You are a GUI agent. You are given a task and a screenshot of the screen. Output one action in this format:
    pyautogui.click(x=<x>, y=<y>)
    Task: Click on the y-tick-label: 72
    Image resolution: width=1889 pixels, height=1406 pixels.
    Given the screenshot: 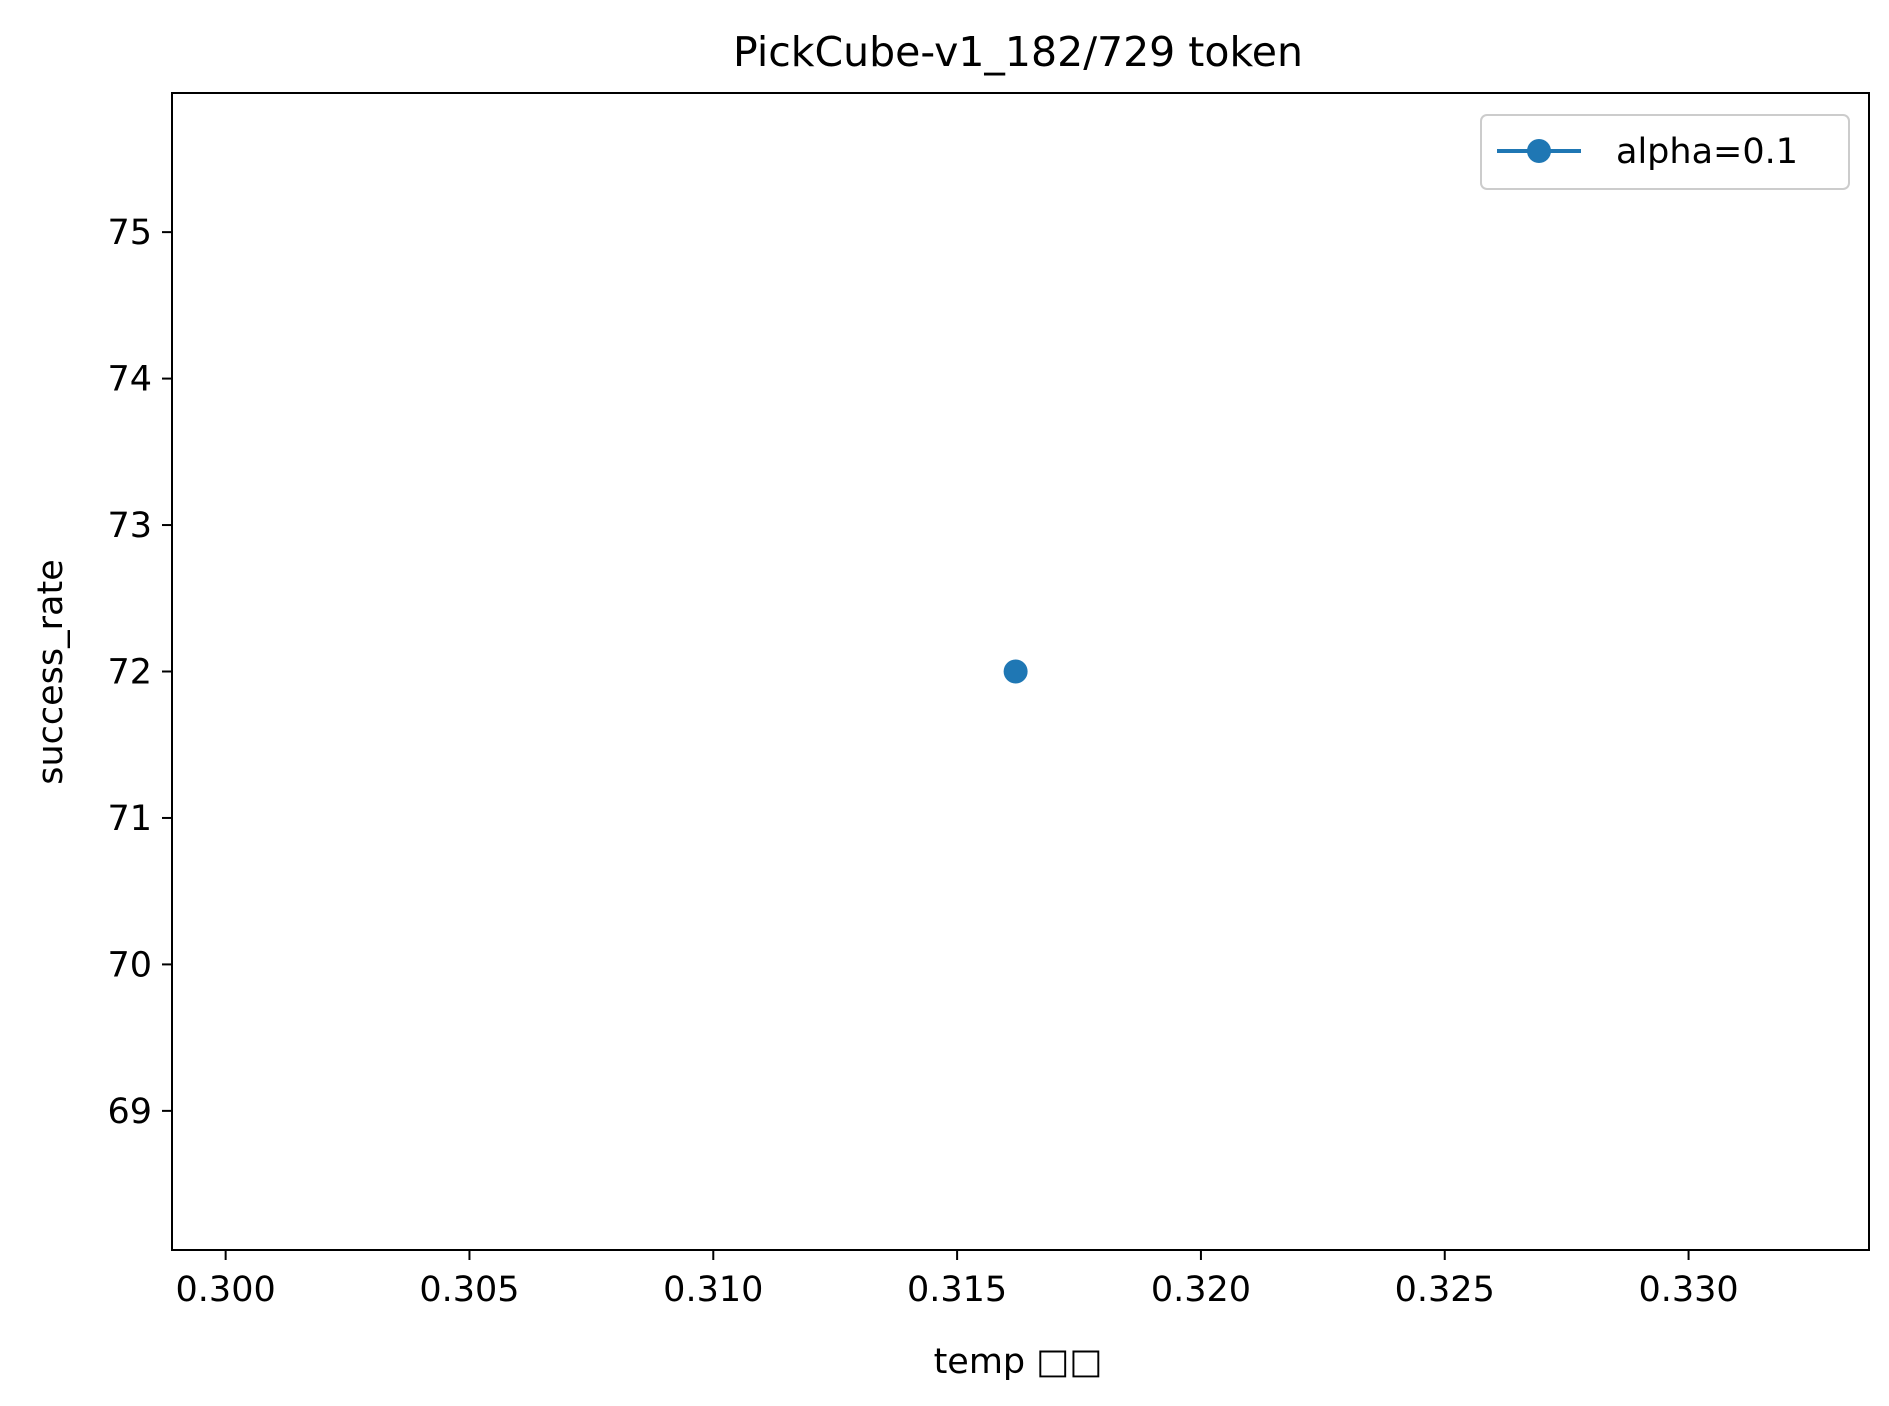 What is the action you would take?
    pyautogui.click(x=129, y=673)
    